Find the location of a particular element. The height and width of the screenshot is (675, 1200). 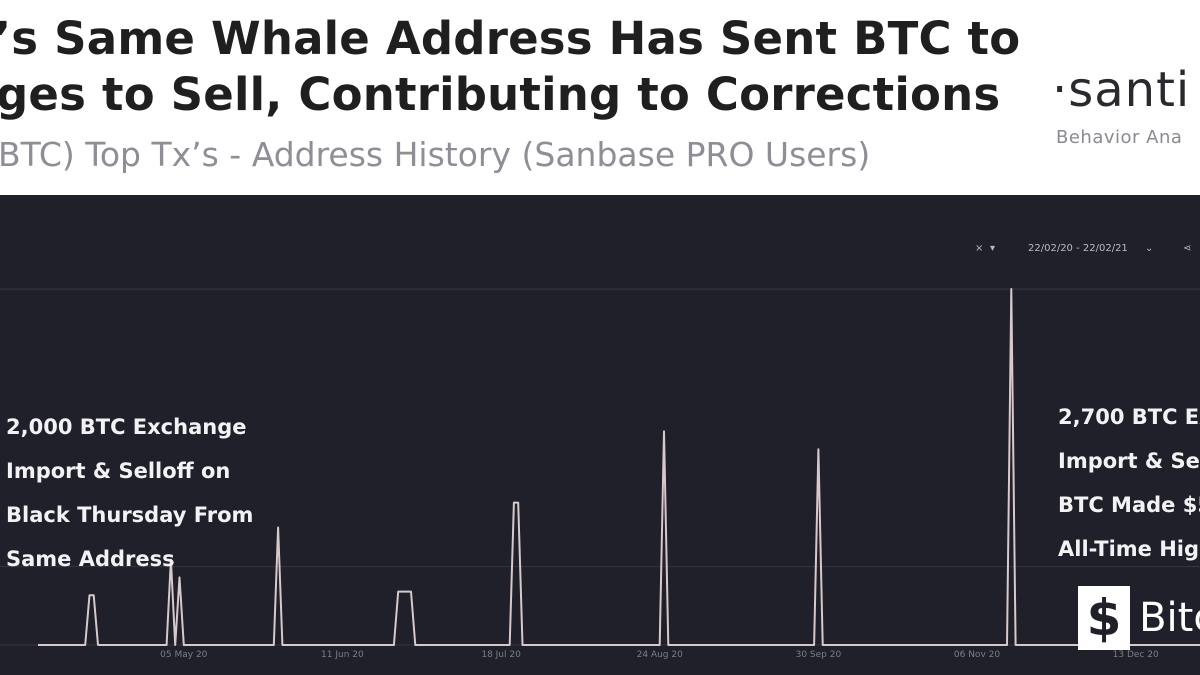

bitcoin-logo-icon: $ is located at coordinates (1104, 618).